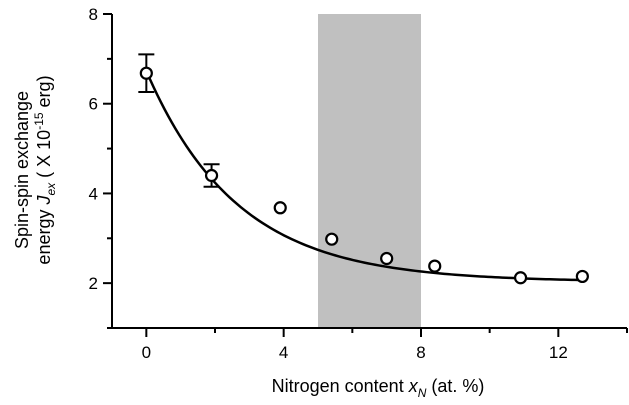 This screenshot has width=629, height=405. Describe the element at coordinates (22, 170) in the screenshot. I see `y-axis-title-line1: Spin-spin exchange` at that location.